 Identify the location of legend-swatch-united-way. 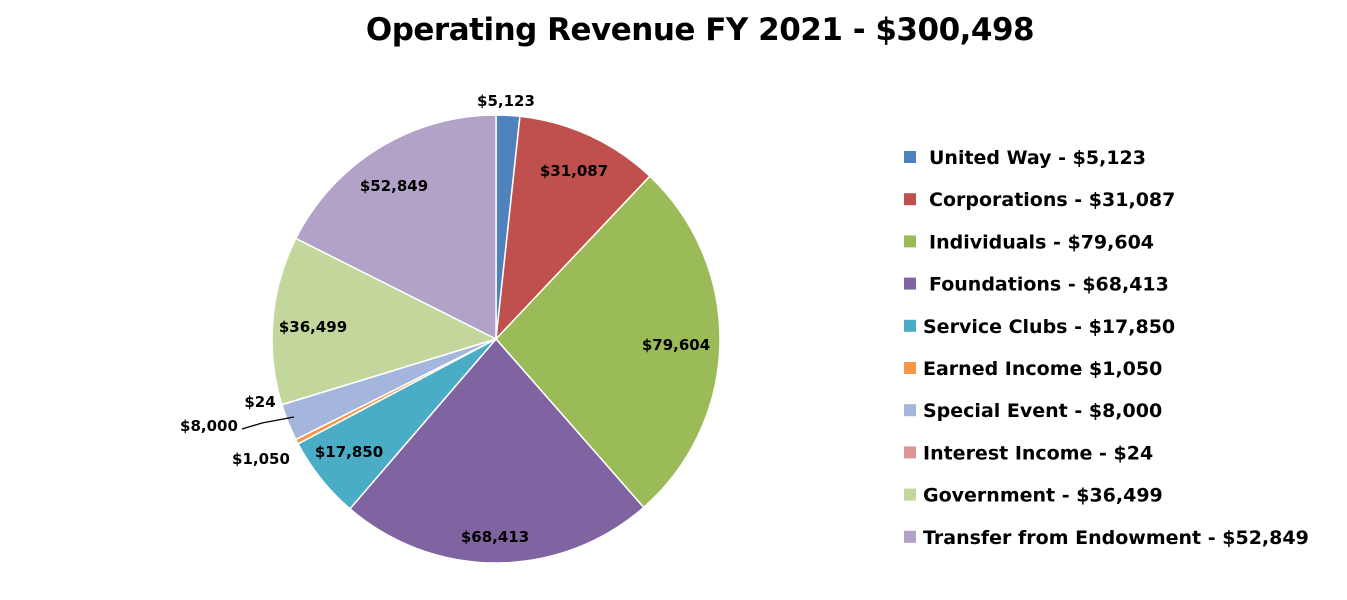
(910, 157).